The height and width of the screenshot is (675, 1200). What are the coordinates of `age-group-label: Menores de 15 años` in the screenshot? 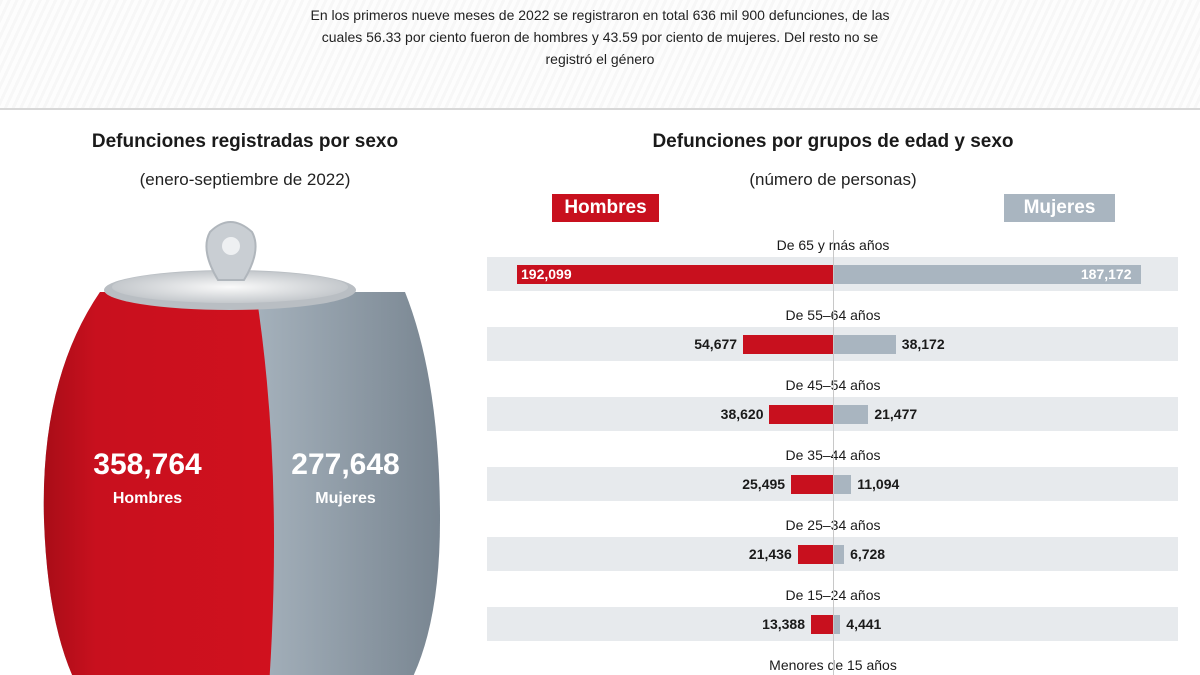 It's located at (833, 665).